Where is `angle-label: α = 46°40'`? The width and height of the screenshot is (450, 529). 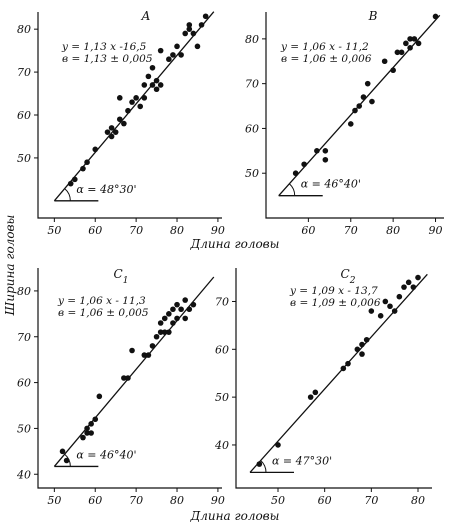
angle-label: α = 46°40' is located at coordinates (106, 454).